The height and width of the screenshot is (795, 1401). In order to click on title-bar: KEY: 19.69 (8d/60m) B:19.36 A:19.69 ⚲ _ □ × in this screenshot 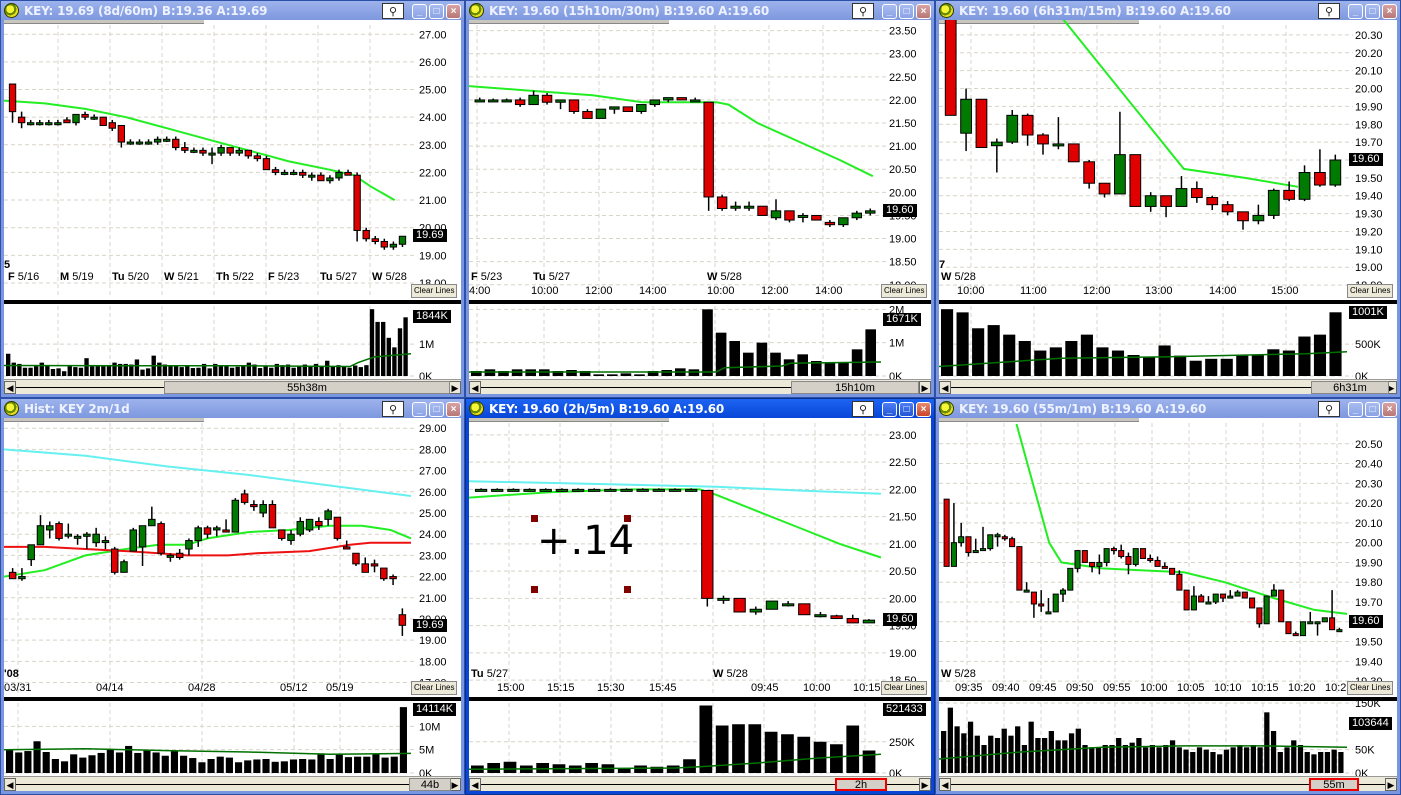, I will do `click(232, 10)`.